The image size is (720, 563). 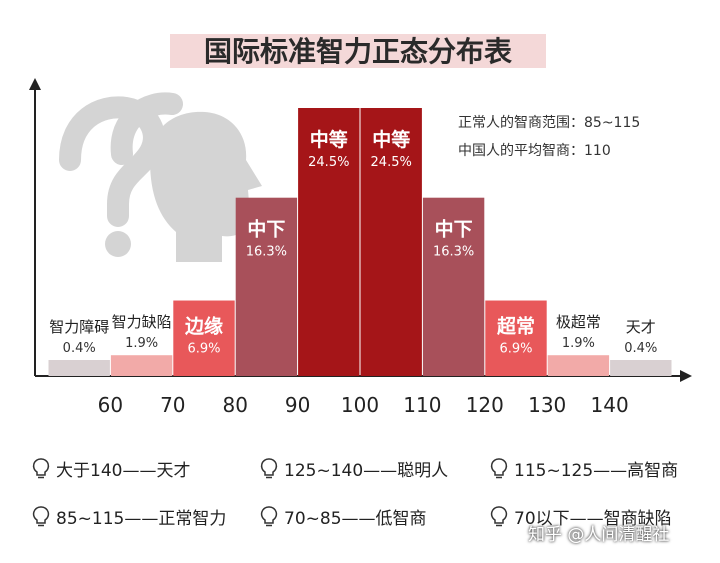 I want to click on legend-text: 115~125——高智商, so click(x=596, y=471).